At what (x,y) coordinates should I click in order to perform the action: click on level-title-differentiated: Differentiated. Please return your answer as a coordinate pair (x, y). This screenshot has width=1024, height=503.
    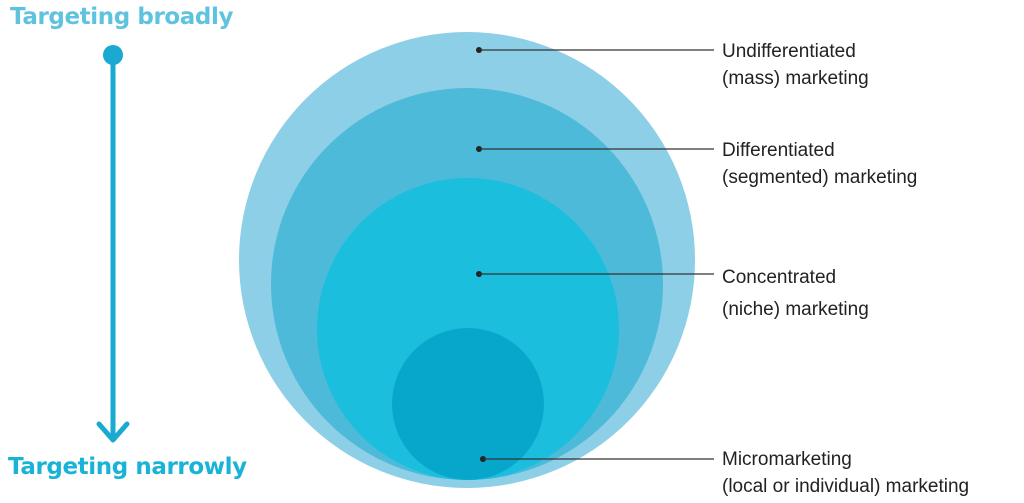
    Looking at the image, I should click on (778, 150).